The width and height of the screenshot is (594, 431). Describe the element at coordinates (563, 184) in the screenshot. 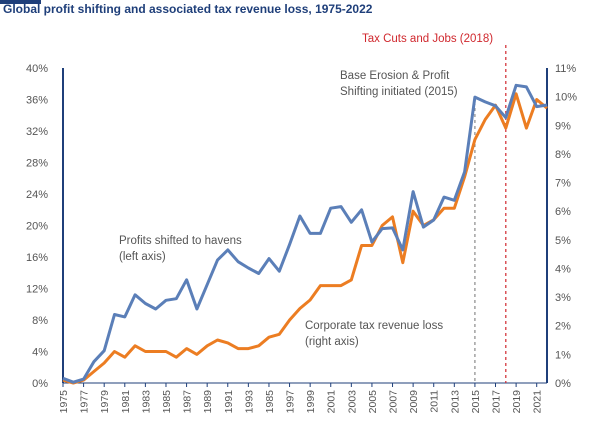

I see `y-right-tick-label: 7%` at that location.